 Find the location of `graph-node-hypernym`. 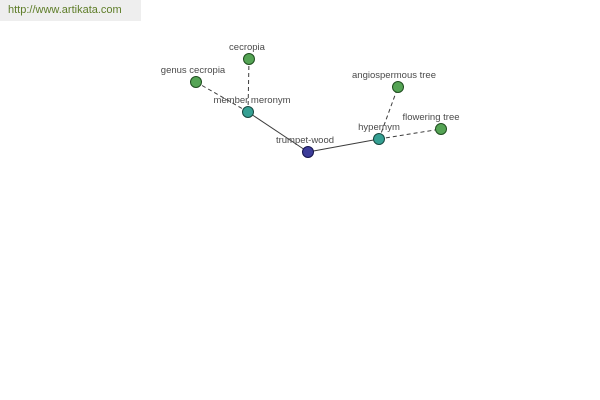

graph-node-hypernym is located at coordinates (379, 139).